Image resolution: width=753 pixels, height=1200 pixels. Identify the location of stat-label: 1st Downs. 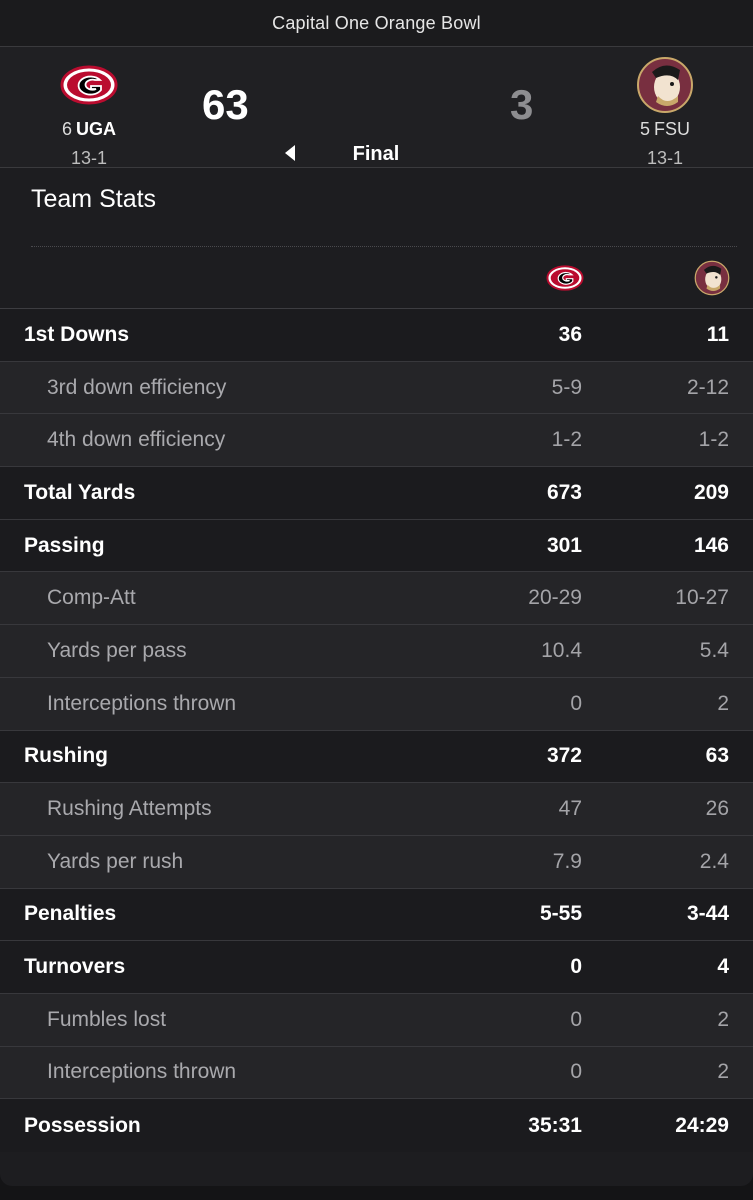
(77, 334).